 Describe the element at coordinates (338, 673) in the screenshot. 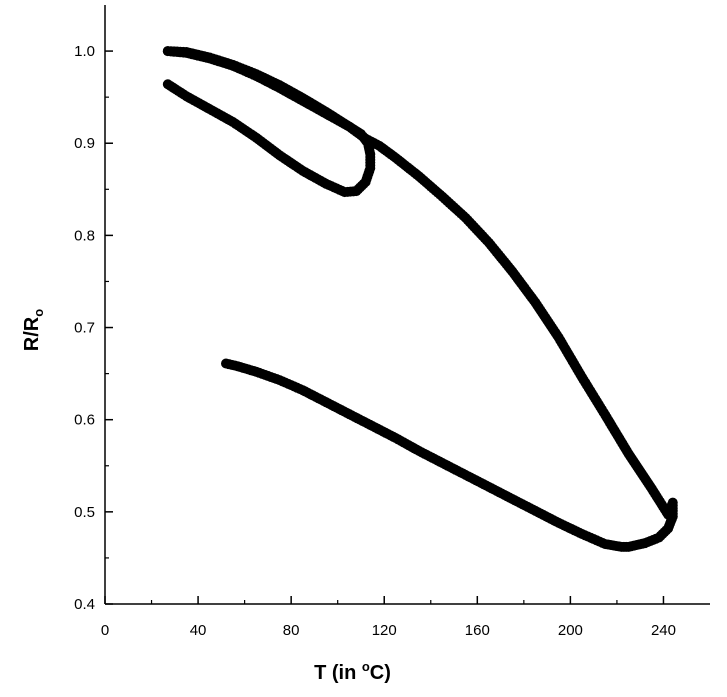

I see `x-axis-title-prefix: T (in` at that location.